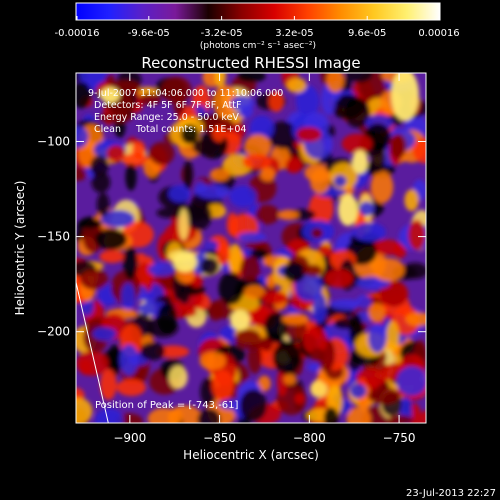 Image resolution: width=500 pixels, height=500 pixels. I want to click on colorbar-tick-label: 9.6e-05, so click(367, 33).